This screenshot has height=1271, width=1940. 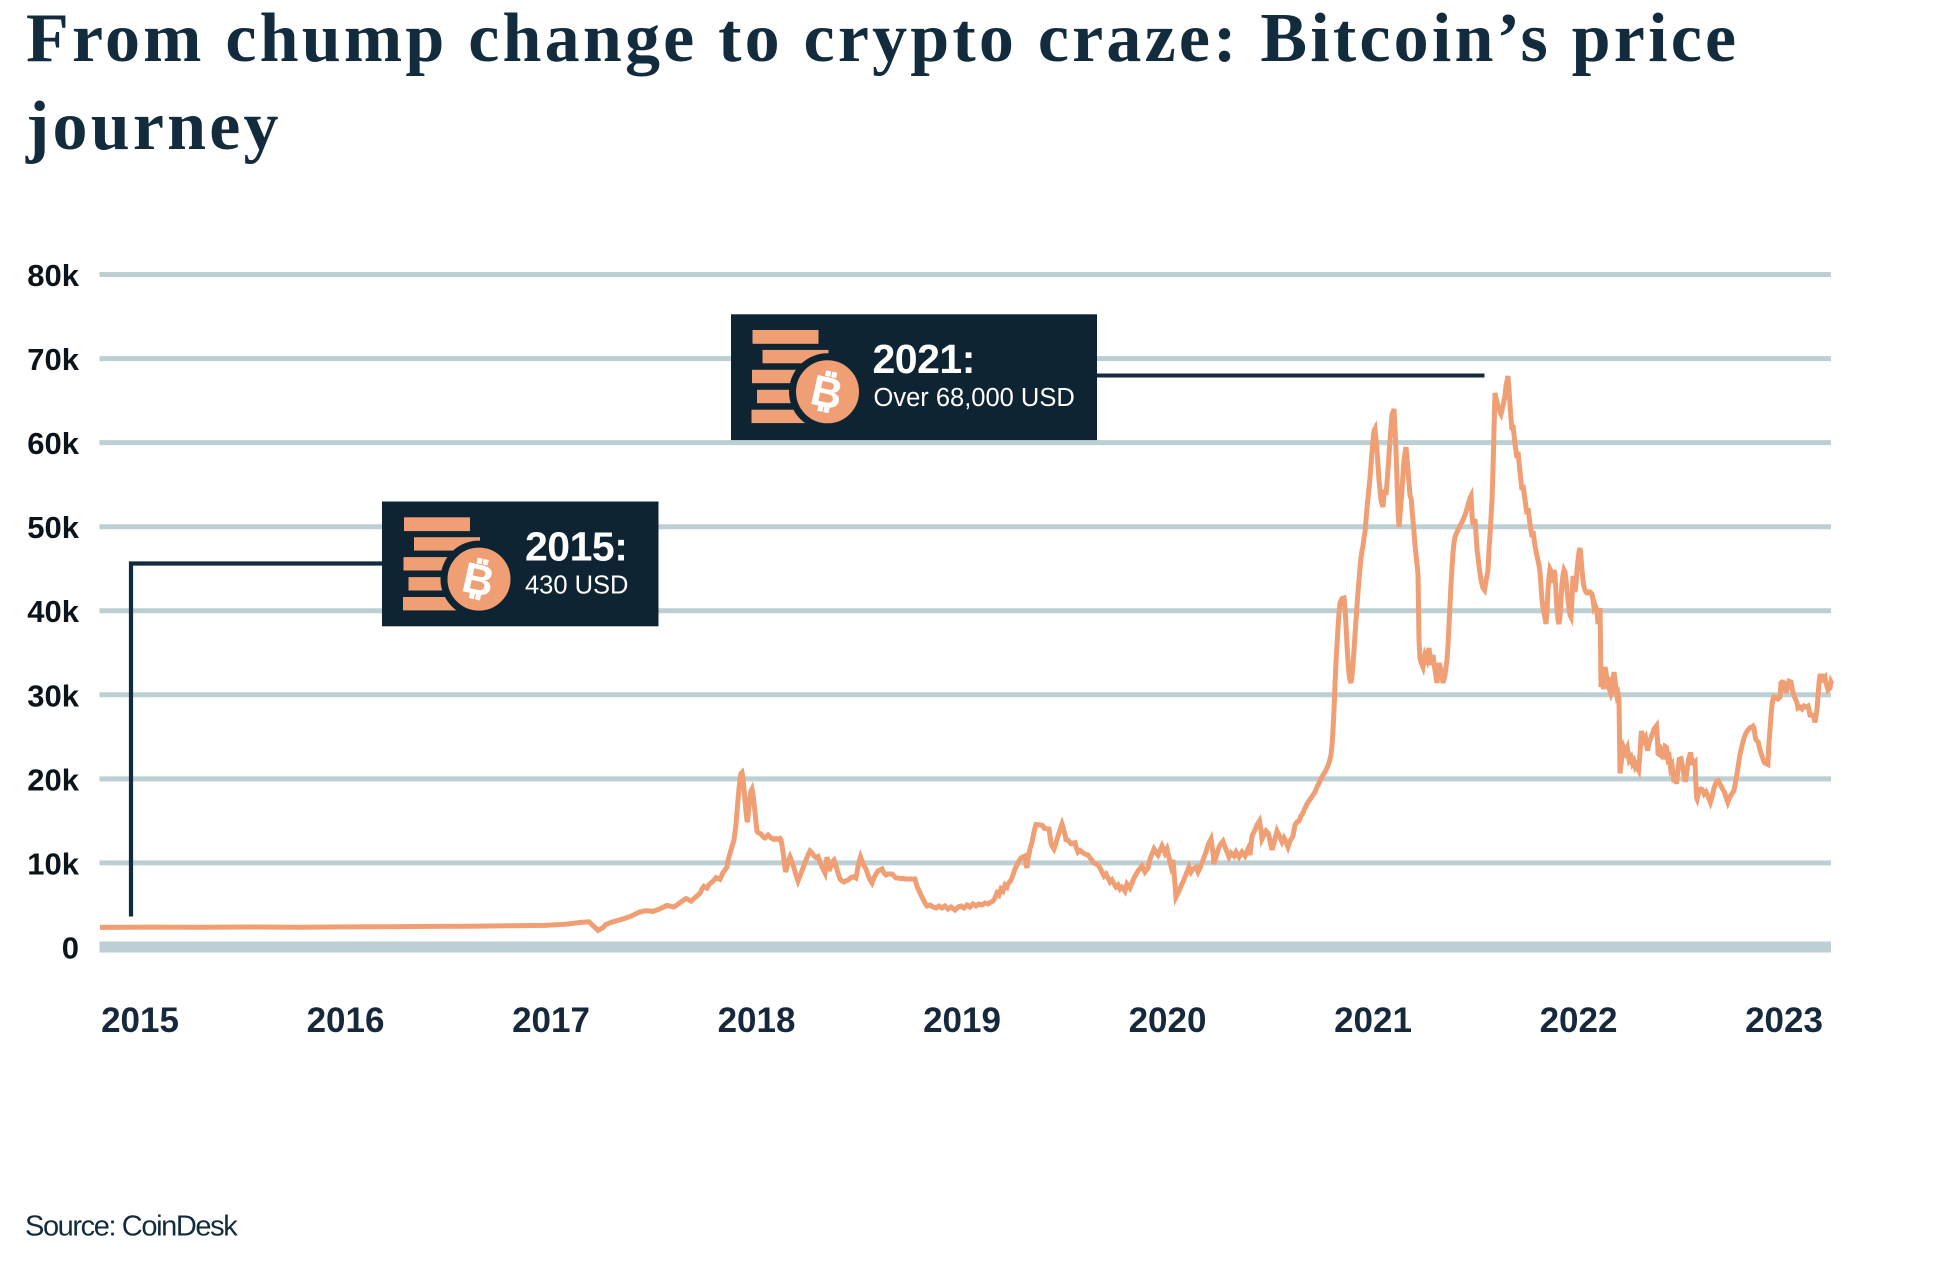 I want to click on svg-text: 2020, so click(x=1168, y=1020).